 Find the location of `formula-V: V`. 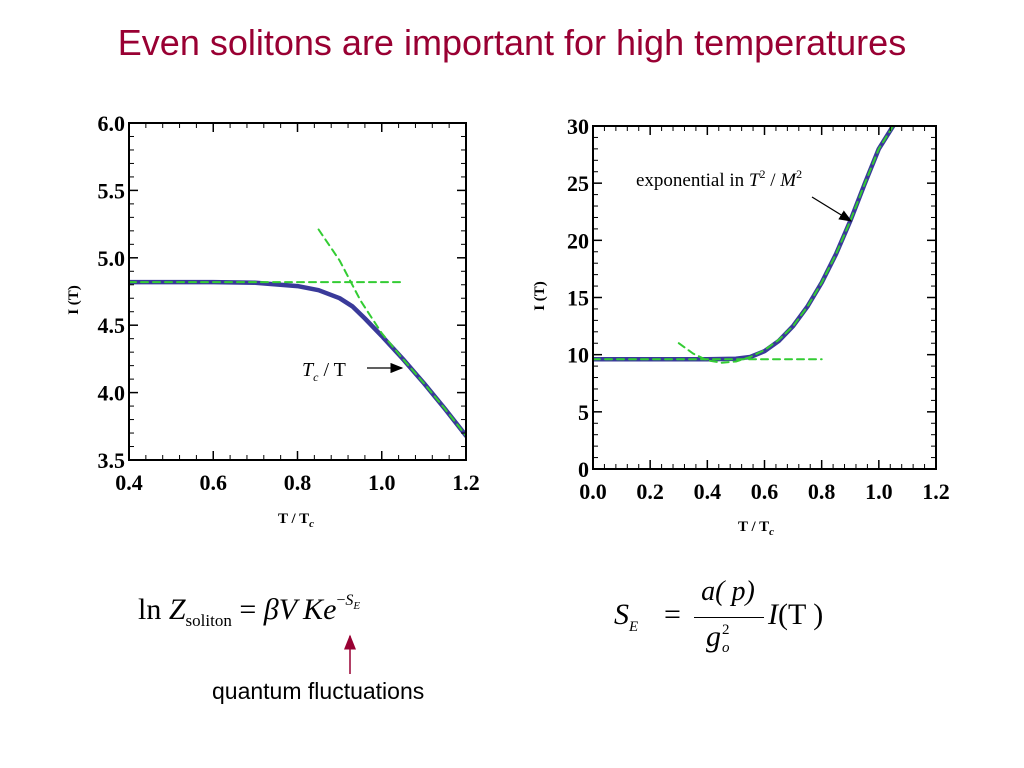

formula-V: V is located at coordinates (288, 609).